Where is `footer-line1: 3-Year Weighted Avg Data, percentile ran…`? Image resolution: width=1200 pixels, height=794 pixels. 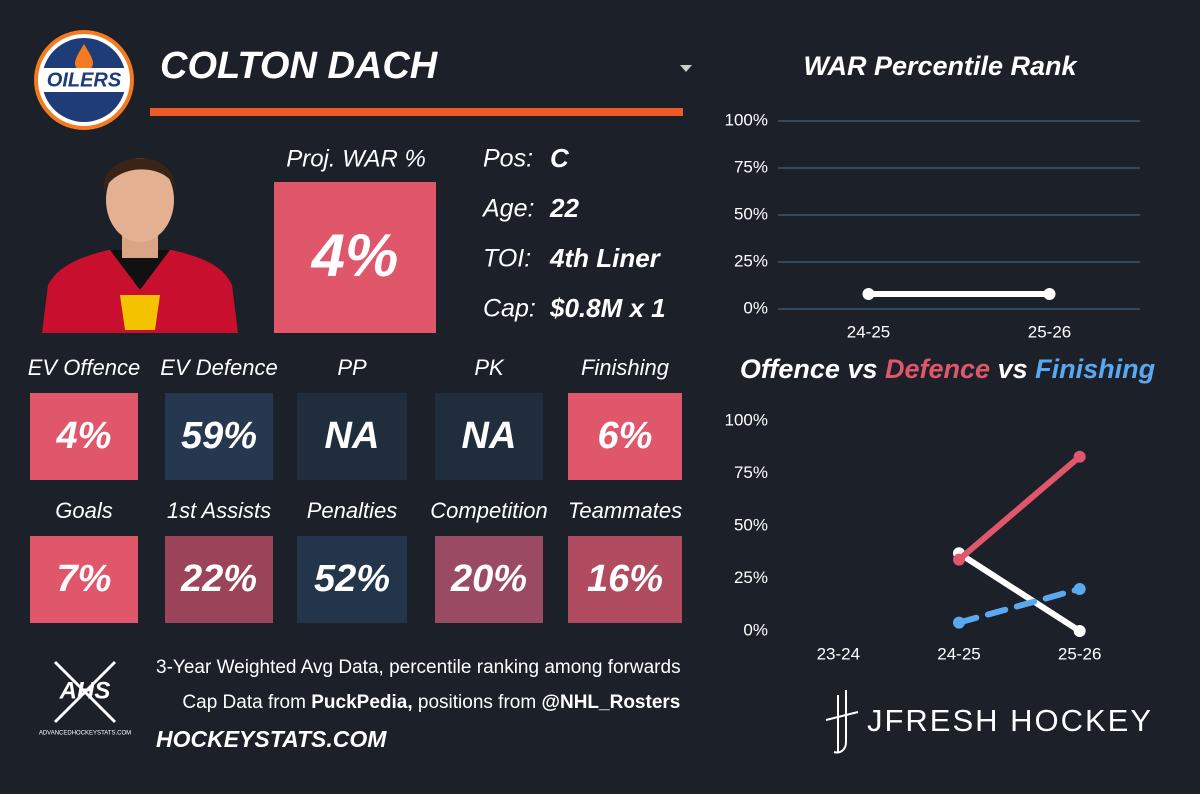
footer-line1: 3-Year Weighted Avg Data, percentile ran… is located at coordinates (418, 667).